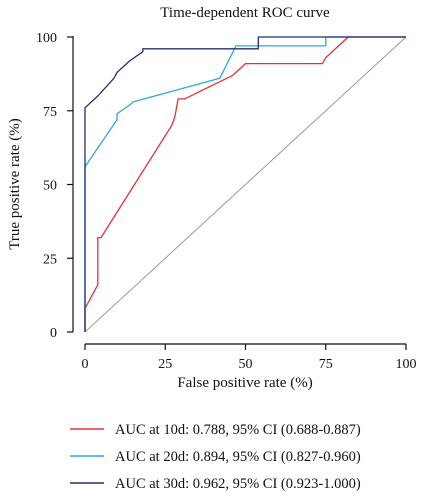 This screenshot has width=427, height=500. What do you see at coordinates (238, 484) in the screenshot?
I see `legend-label-3: AUC at 30d: 0.962, 95% CI (0.923-1.000)` at bounding box center [238, 484].